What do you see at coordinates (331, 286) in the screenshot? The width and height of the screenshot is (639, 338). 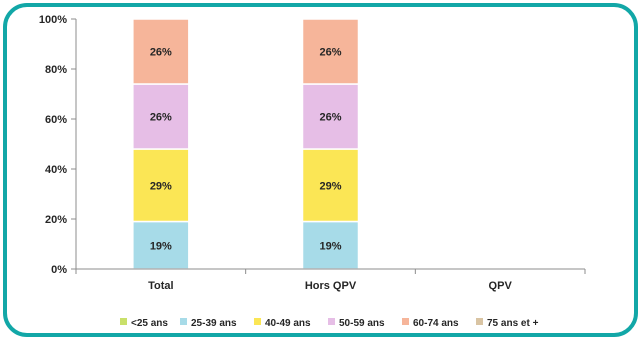 I see `category-label: Hors QPV` at bounding box center [331, 286].